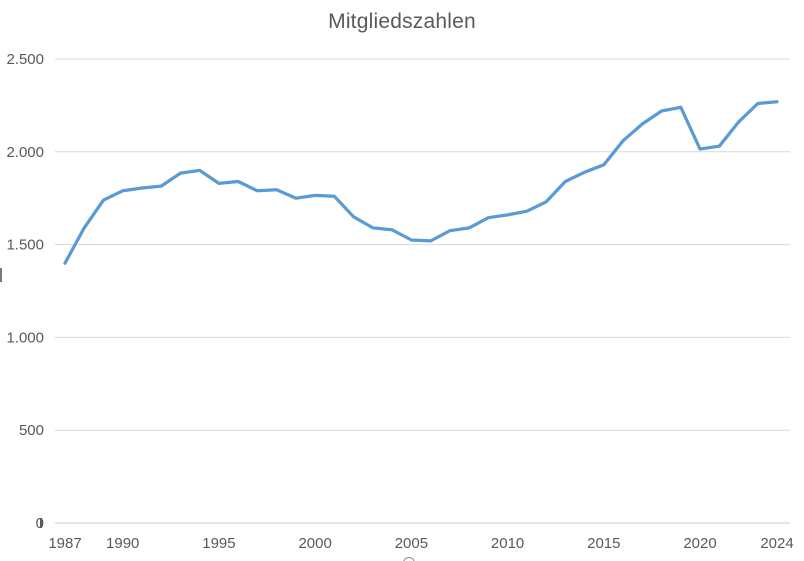 The width and height of the screenshot is (804, 561). What do you see at coordinates (699, 543) in the screenshot?
I see `x-axis-tick-label: 2020` at bounding box center [699, 543].